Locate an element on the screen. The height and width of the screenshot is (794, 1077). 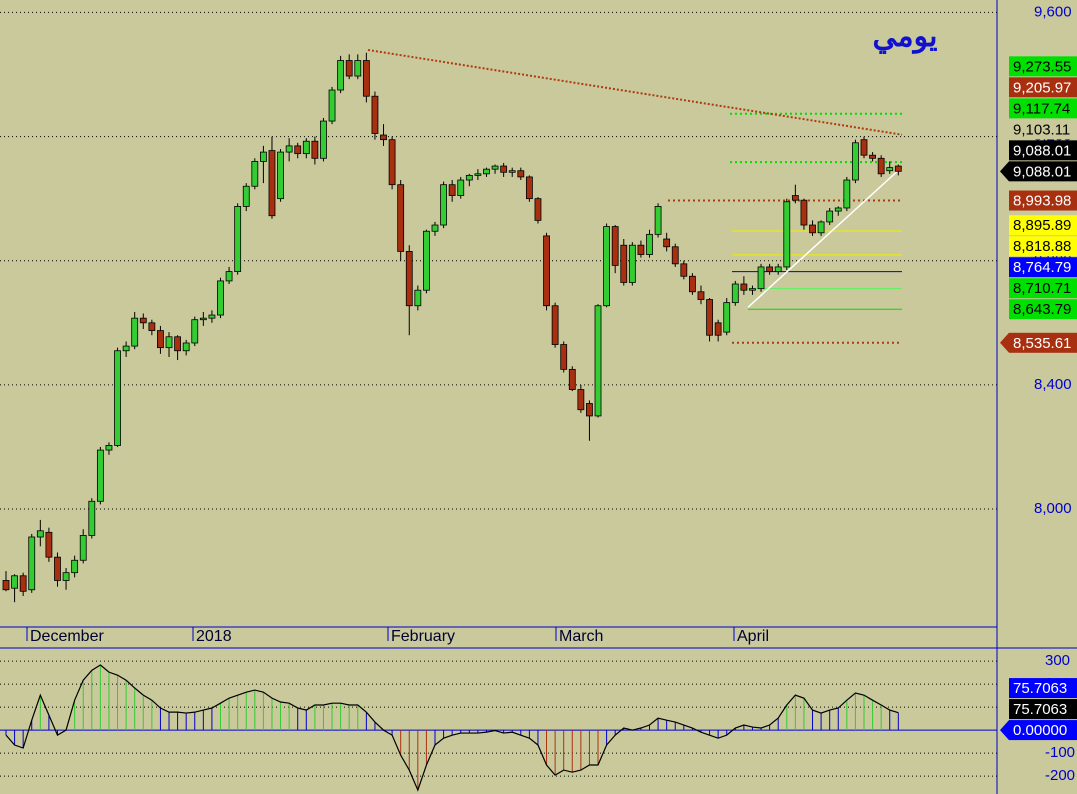
y-tick-label: 300 is located at coordinates (1057, 660).